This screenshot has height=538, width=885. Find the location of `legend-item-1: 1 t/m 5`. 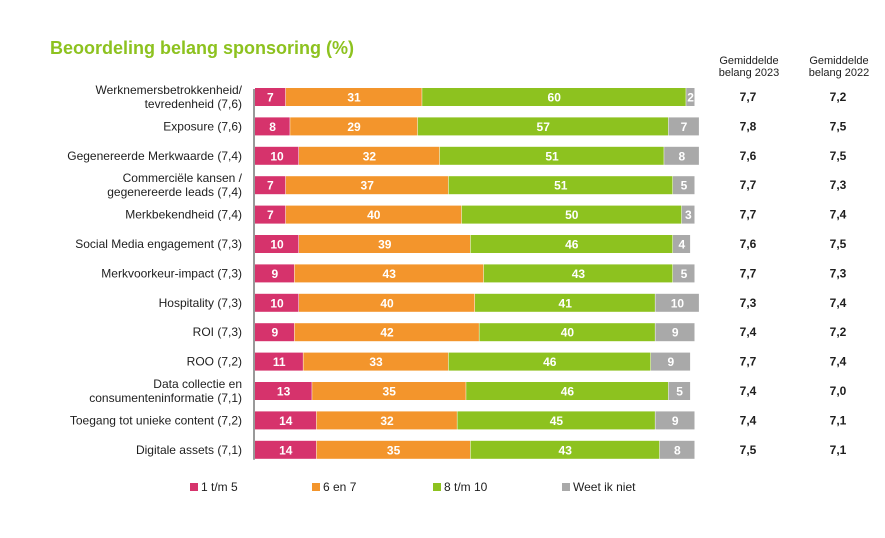

legend-item-1: 1 t/m 5 is located at coordinates (214, 487).